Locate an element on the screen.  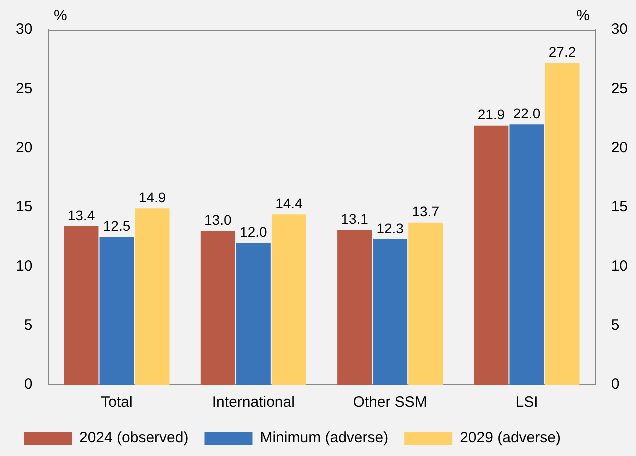
y2-tick-label: 15 is located at coordinates (619, 207).